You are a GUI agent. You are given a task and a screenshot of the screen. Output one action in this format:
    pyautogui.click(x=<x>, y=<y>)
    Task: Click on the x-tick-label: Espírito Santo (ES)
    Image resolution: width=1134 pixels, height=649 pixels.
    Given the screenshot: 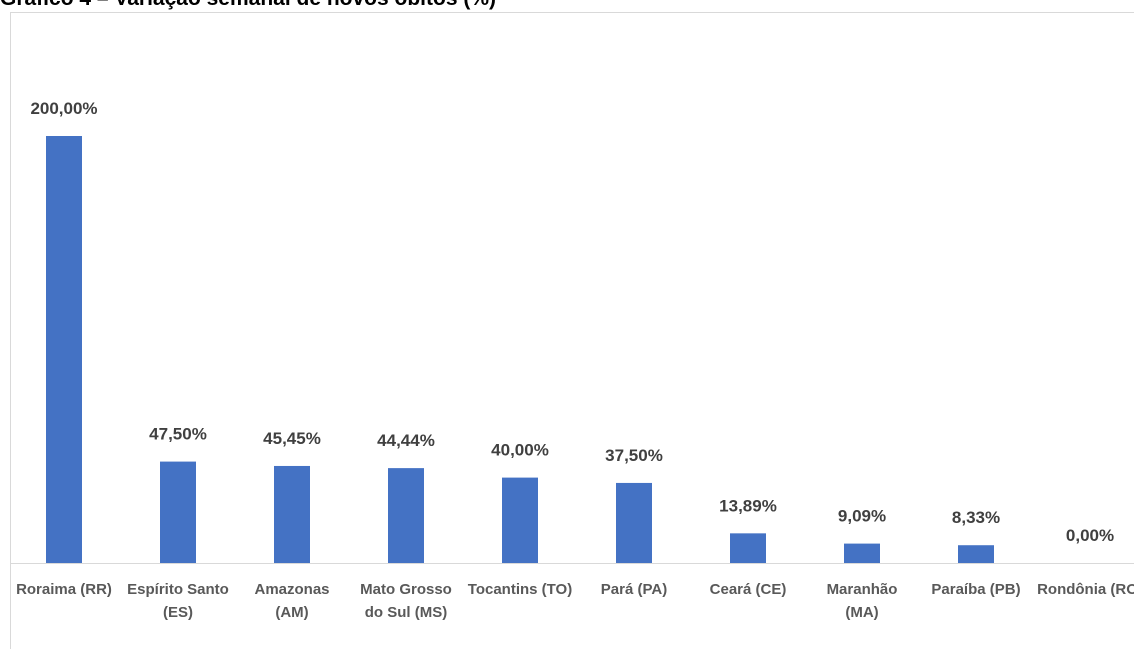 What is the action you would take?
    pyautogui.click(x=178, y=601)
    